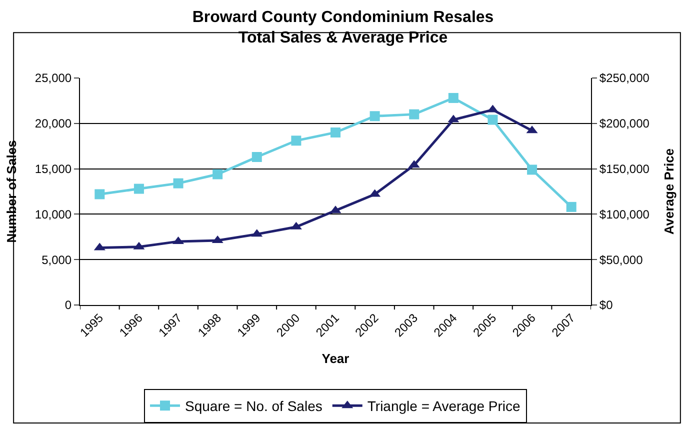 This screenshot has height=435, width=686. Describe the element at coordinates (444, 406) in the screenshot. I see `legend-label: Triangle = Average Price` at that location.